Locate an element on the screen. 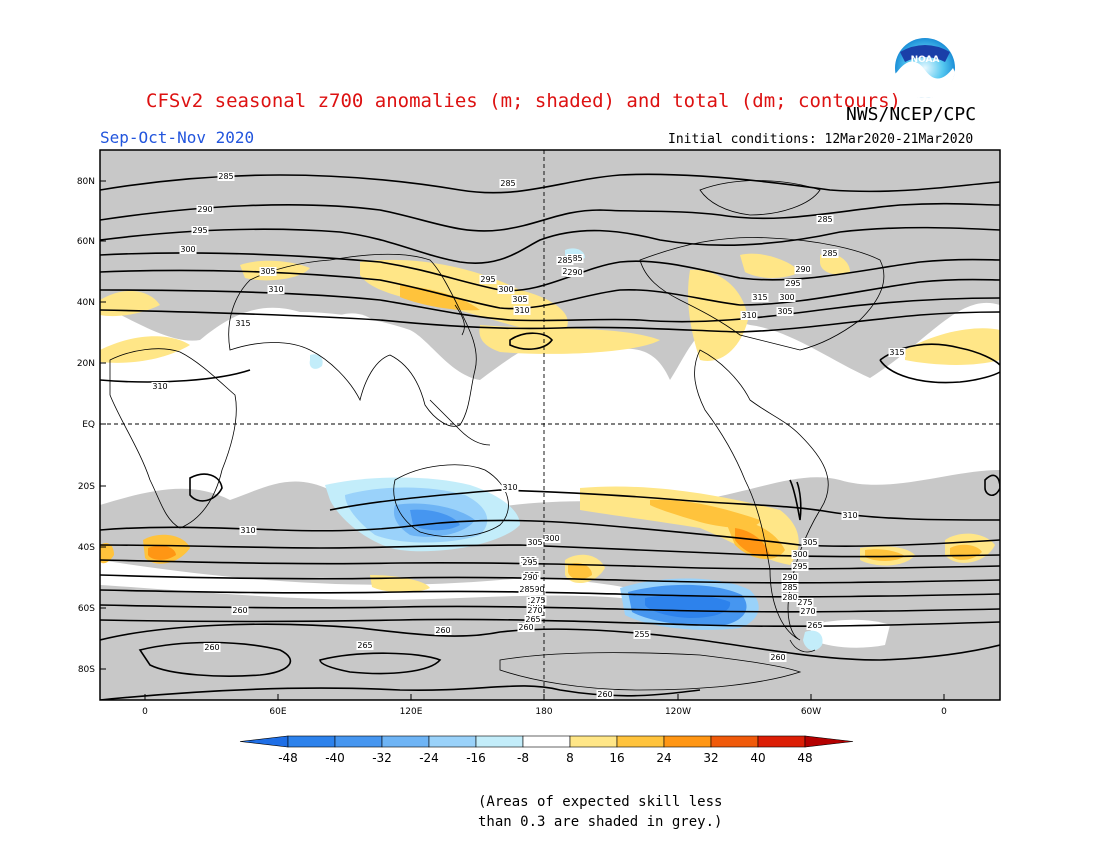 The height and width of the screenshot is (850, 1100). colorbar: -48 -40 -32 -24 -16 -8 8 16 24 32 40 48 is located at coordinates (546, 750).